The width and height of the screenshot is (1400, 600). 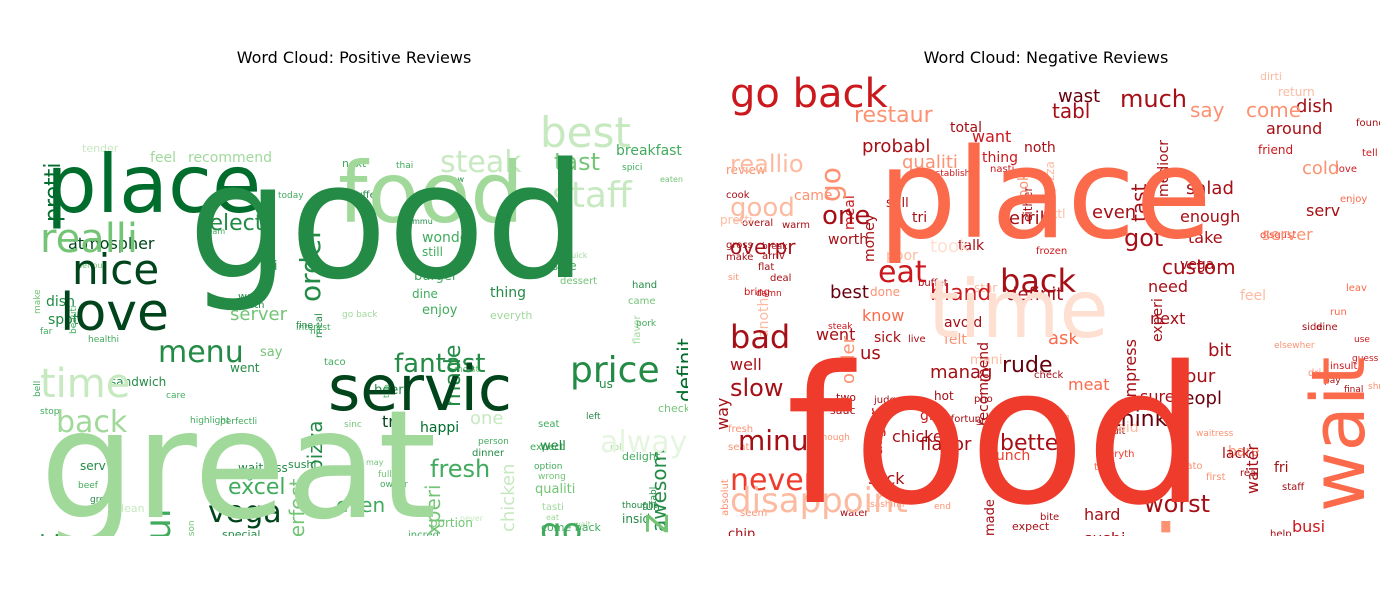 I want to click on neg-word-probabl: probabl, so click(x=896, y=146).